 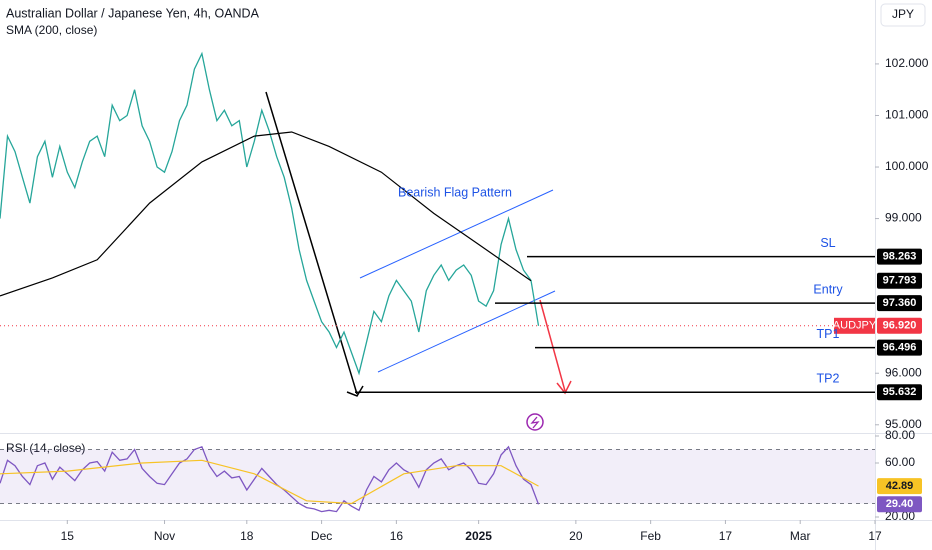 I want to click on event-icon, so click(x=535, y=422).